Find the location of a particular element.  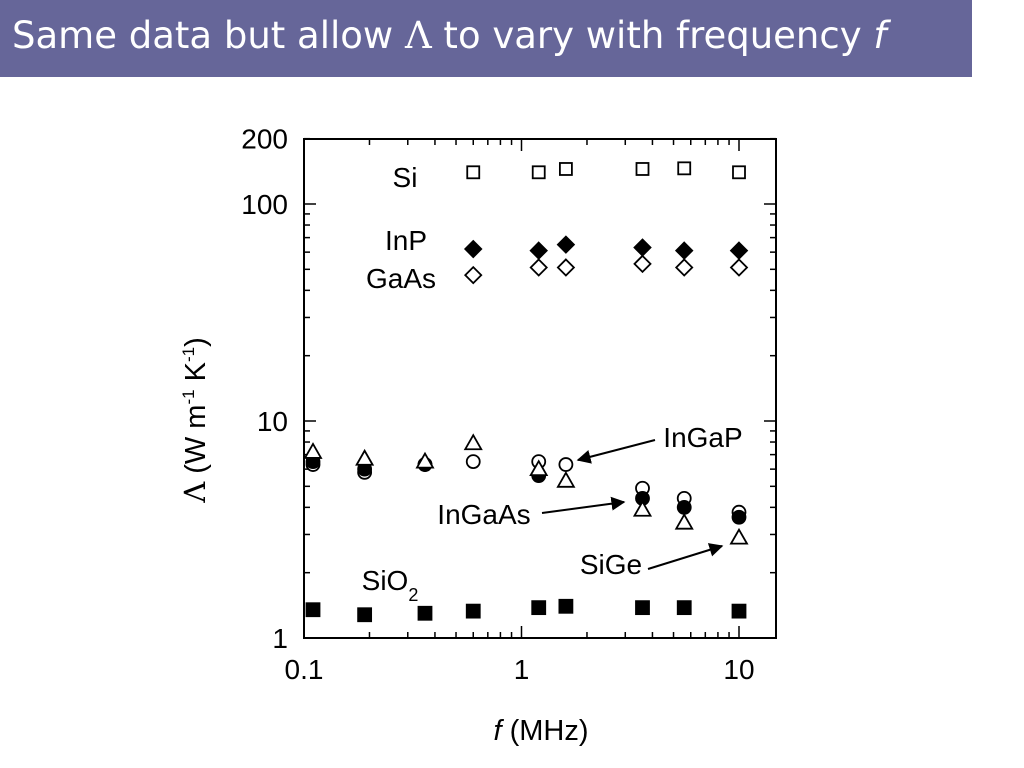

y-tick-label: 200 is located at coordinates (264, 139).